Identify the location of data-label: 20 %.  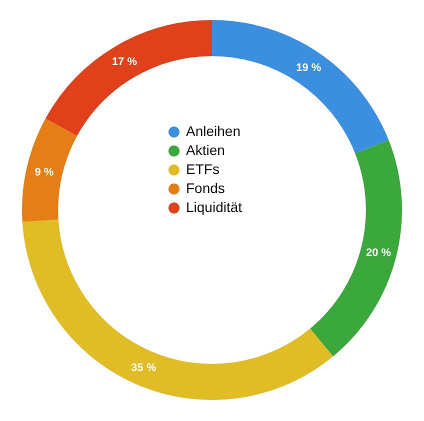
(379, 252).